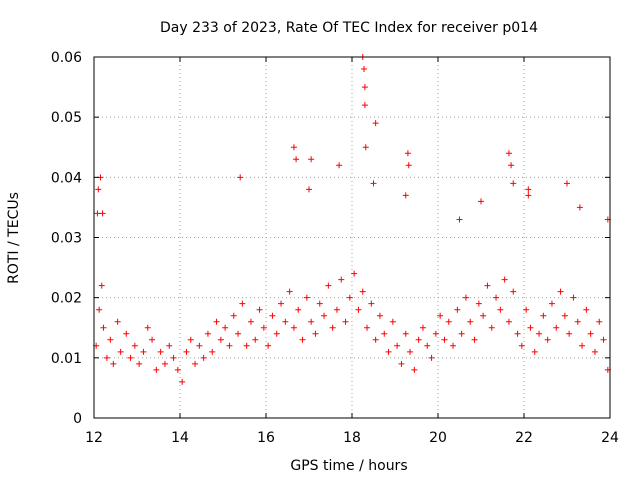 This screenshot has height=480, width=640. Describe the element at coordinates (610, 438) in the screenshot. I see `x-tick-label: 24` at that location.